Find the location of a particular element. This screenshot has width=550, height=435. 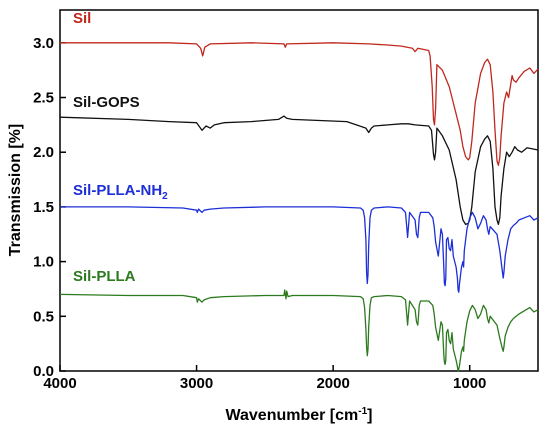

x-axis-label: Wavenumber [cm-1] is located at coordinates (298, 415).